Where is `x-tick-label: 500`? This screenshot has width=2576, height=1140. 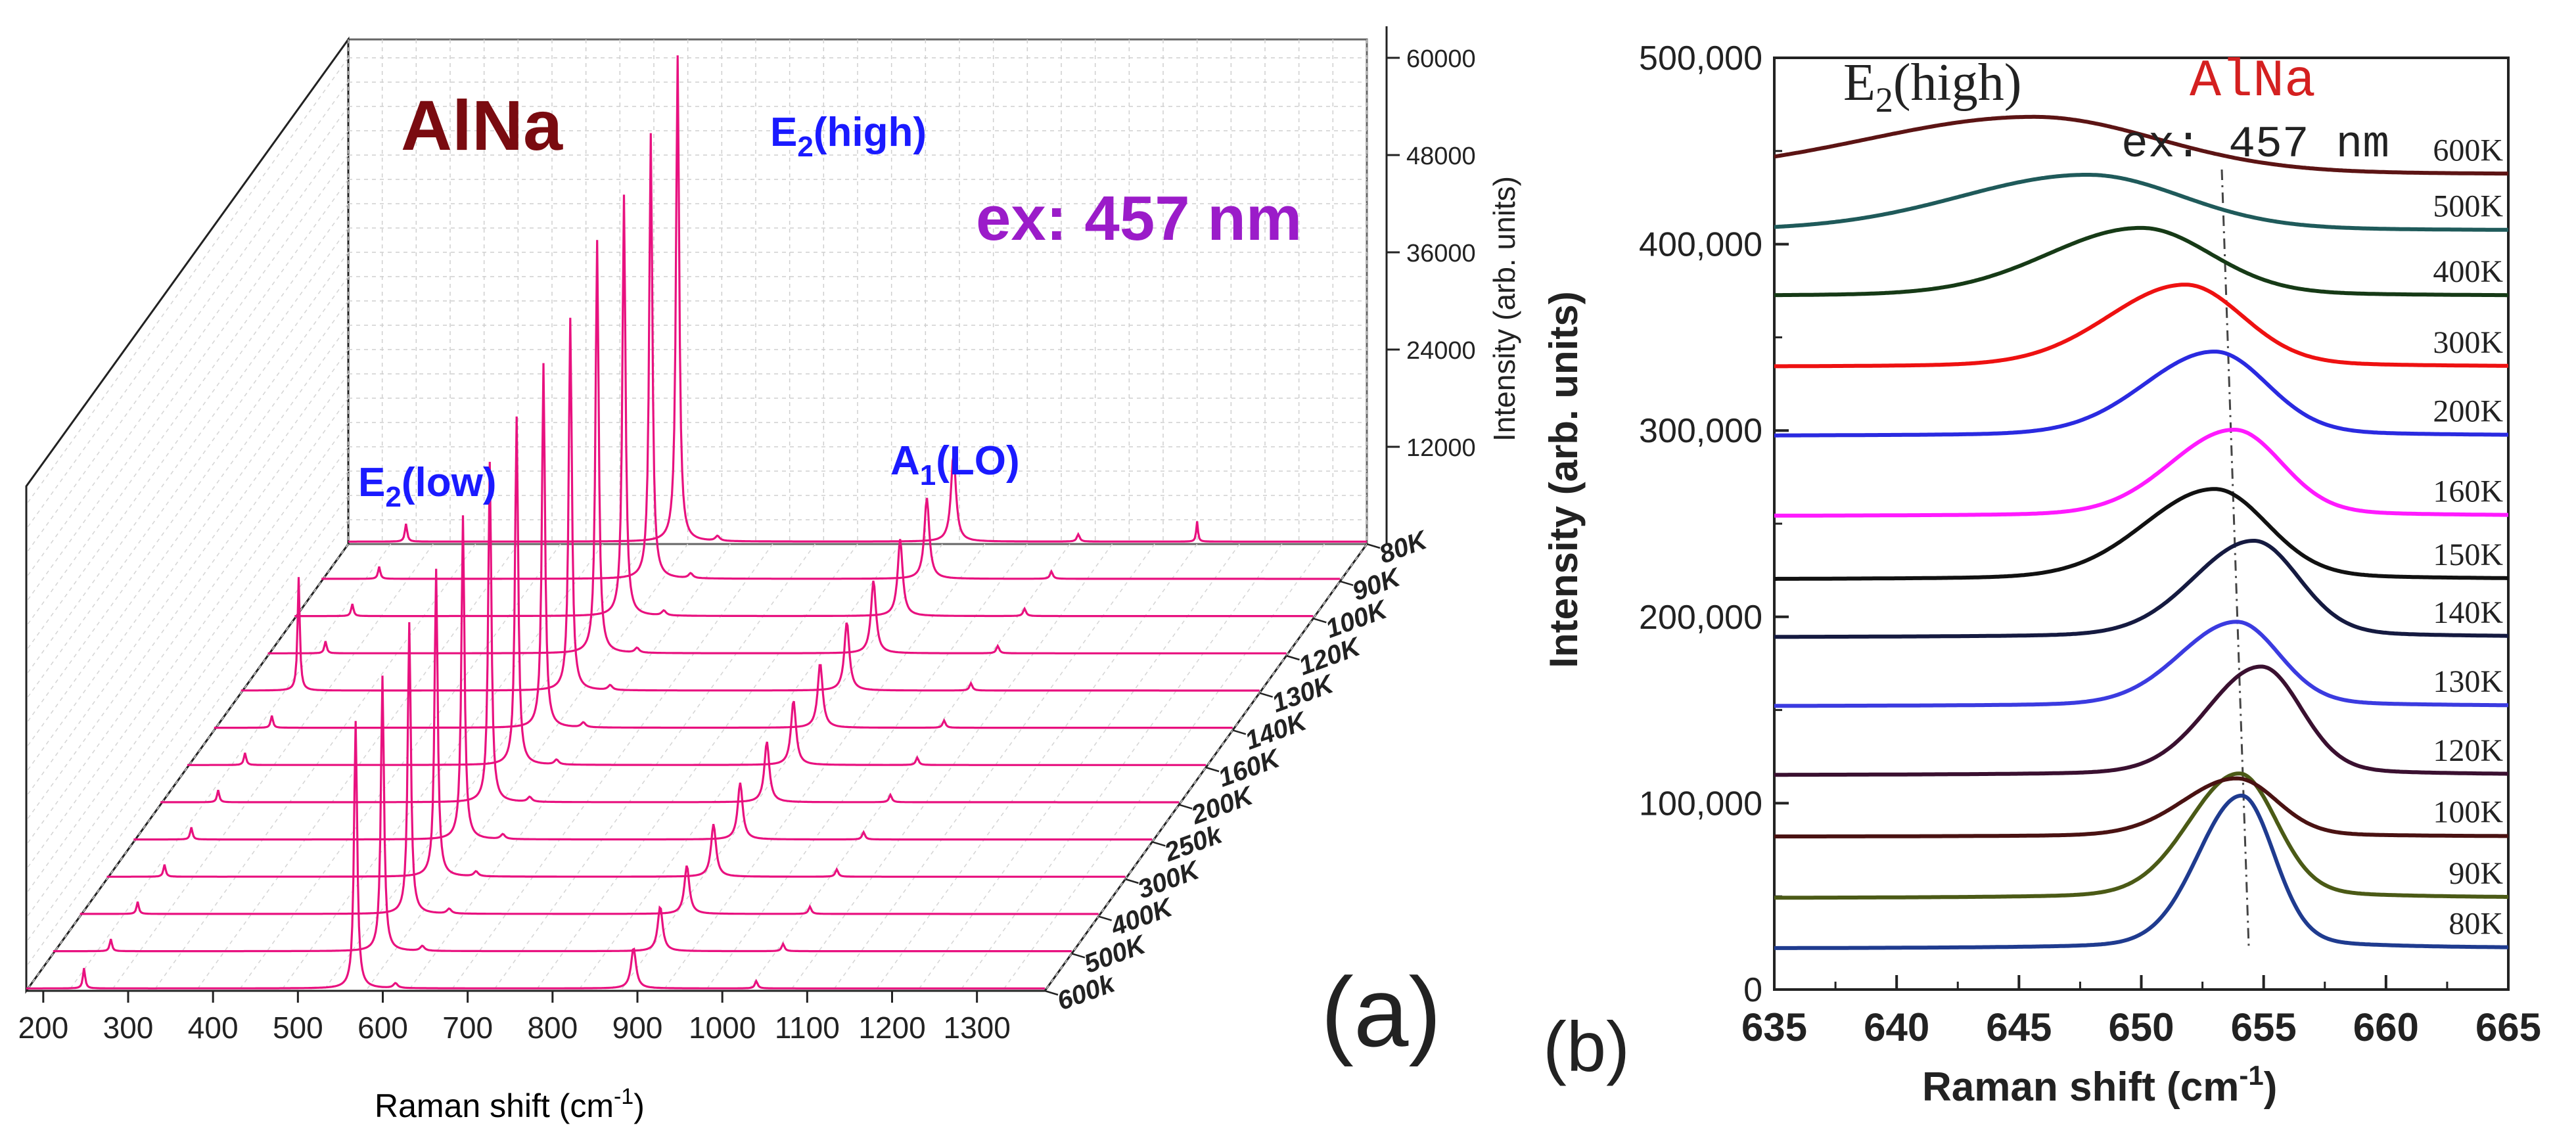
x-tick-label: 500 is located at coordinates (298, 1028).